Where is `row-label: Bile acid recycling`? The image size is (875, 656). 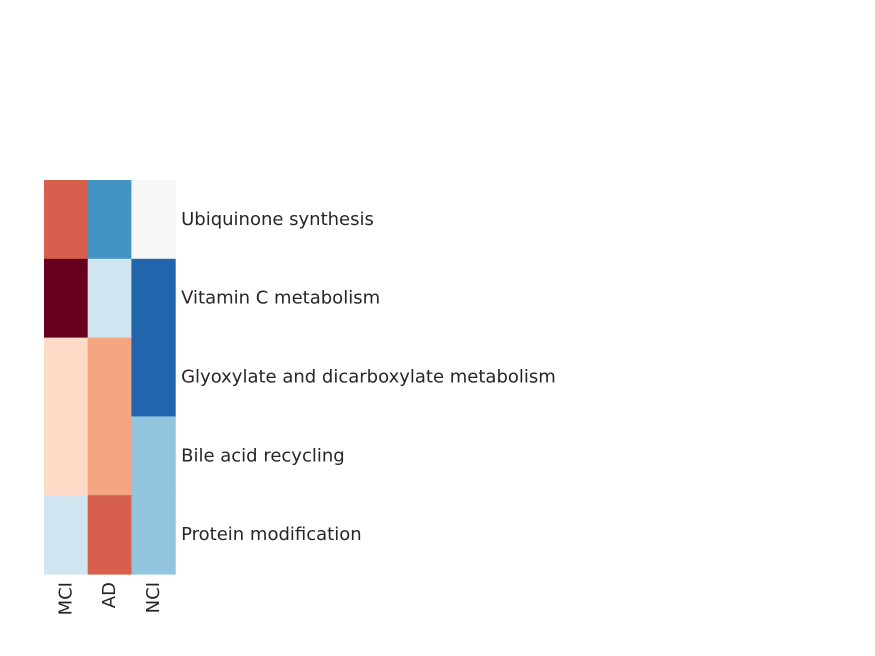
row-label: Bile acid recycling is located at coordinates (263, 455).